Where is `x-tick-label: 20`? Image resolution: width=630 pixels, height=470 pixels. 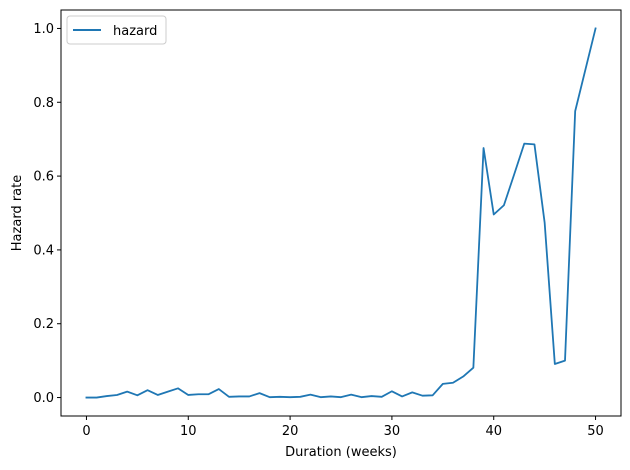
x-tick-label: 20 is located at coordinates (290, 431).